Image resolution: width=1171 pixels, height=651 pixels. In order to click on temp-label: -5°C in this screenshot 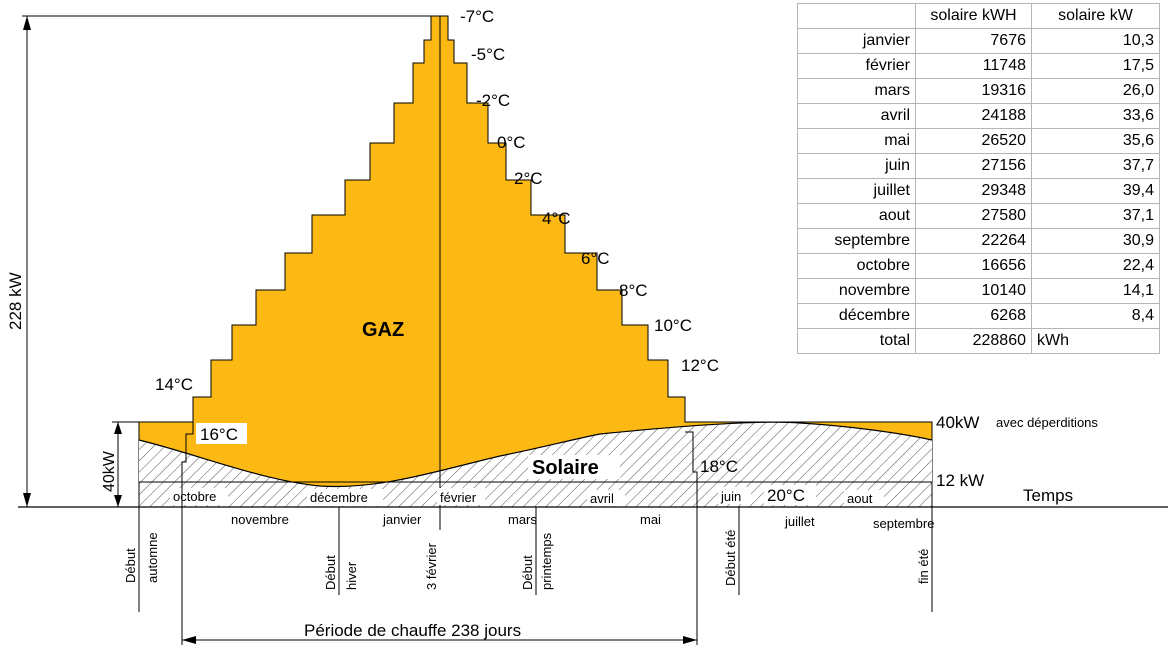, I will do `click(488, 54)`.